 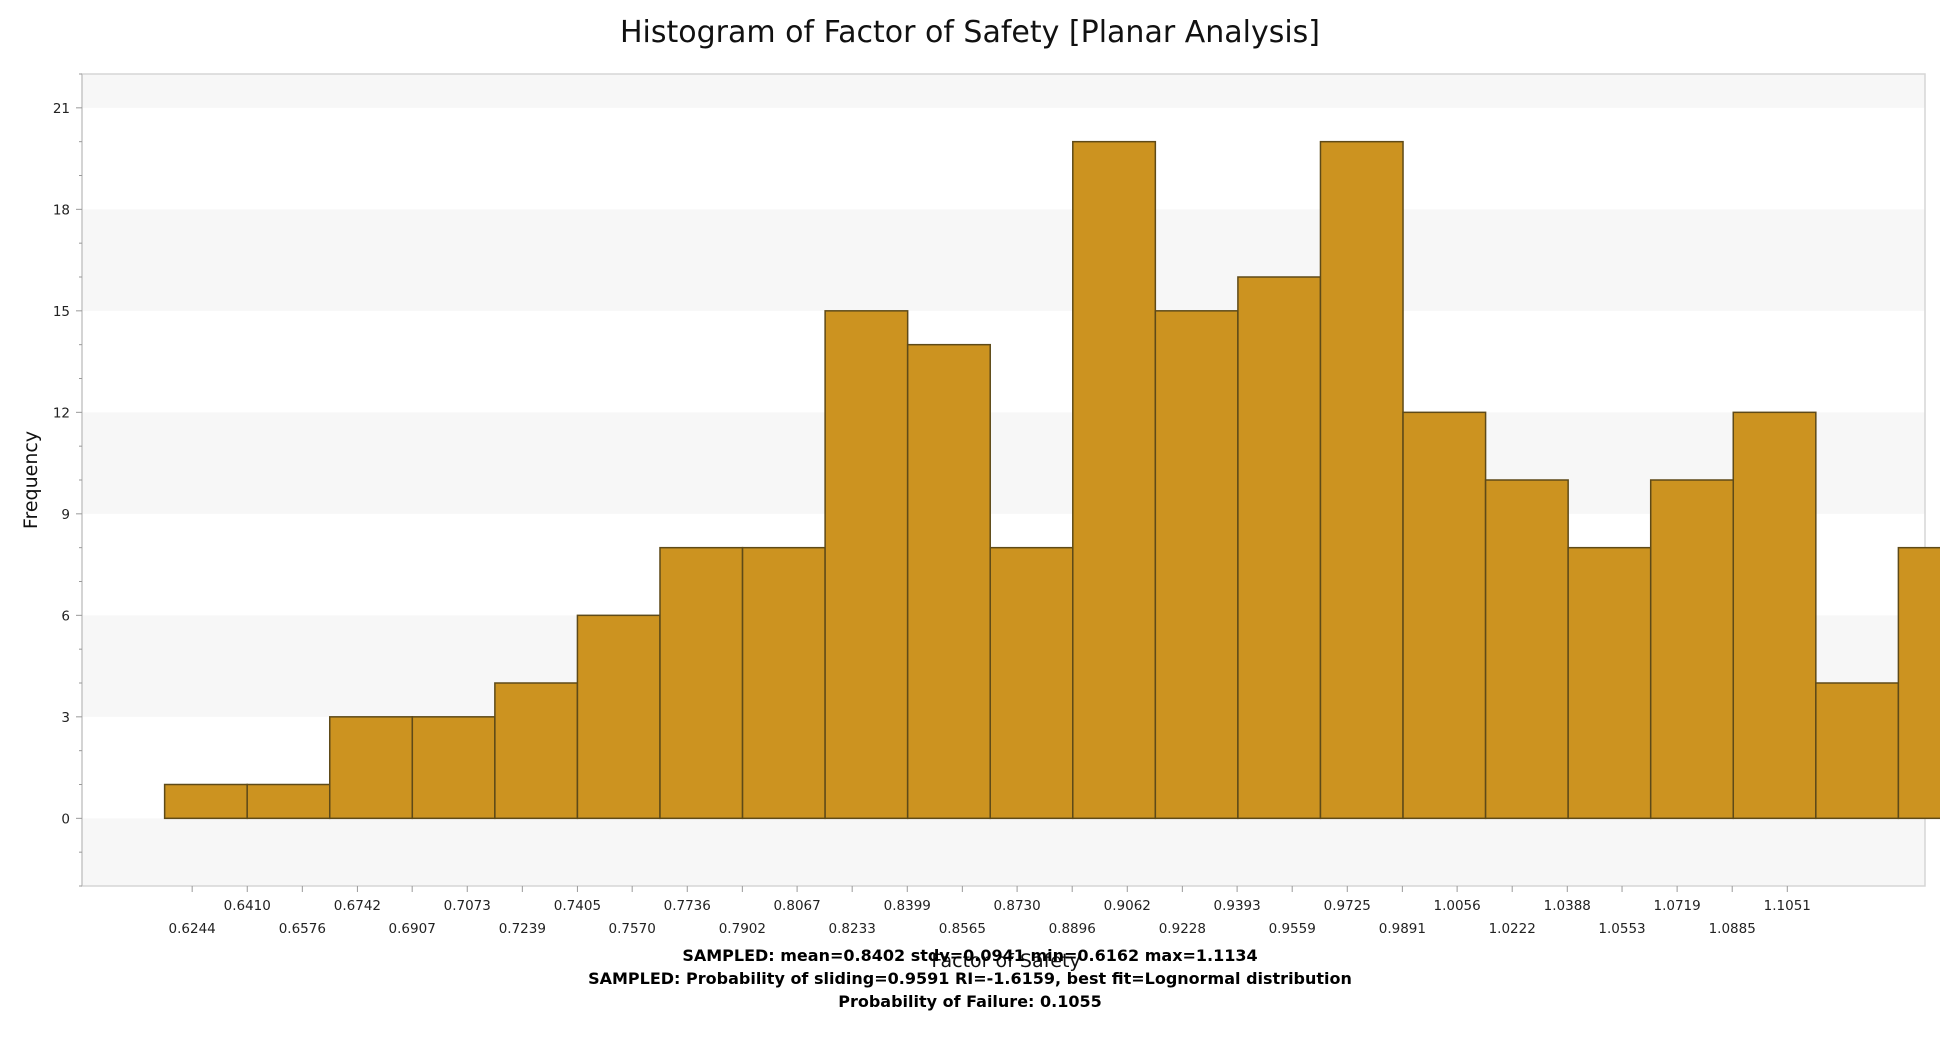 I want to click on x-tick-label: 0.7405, so click(x=577, y=906).